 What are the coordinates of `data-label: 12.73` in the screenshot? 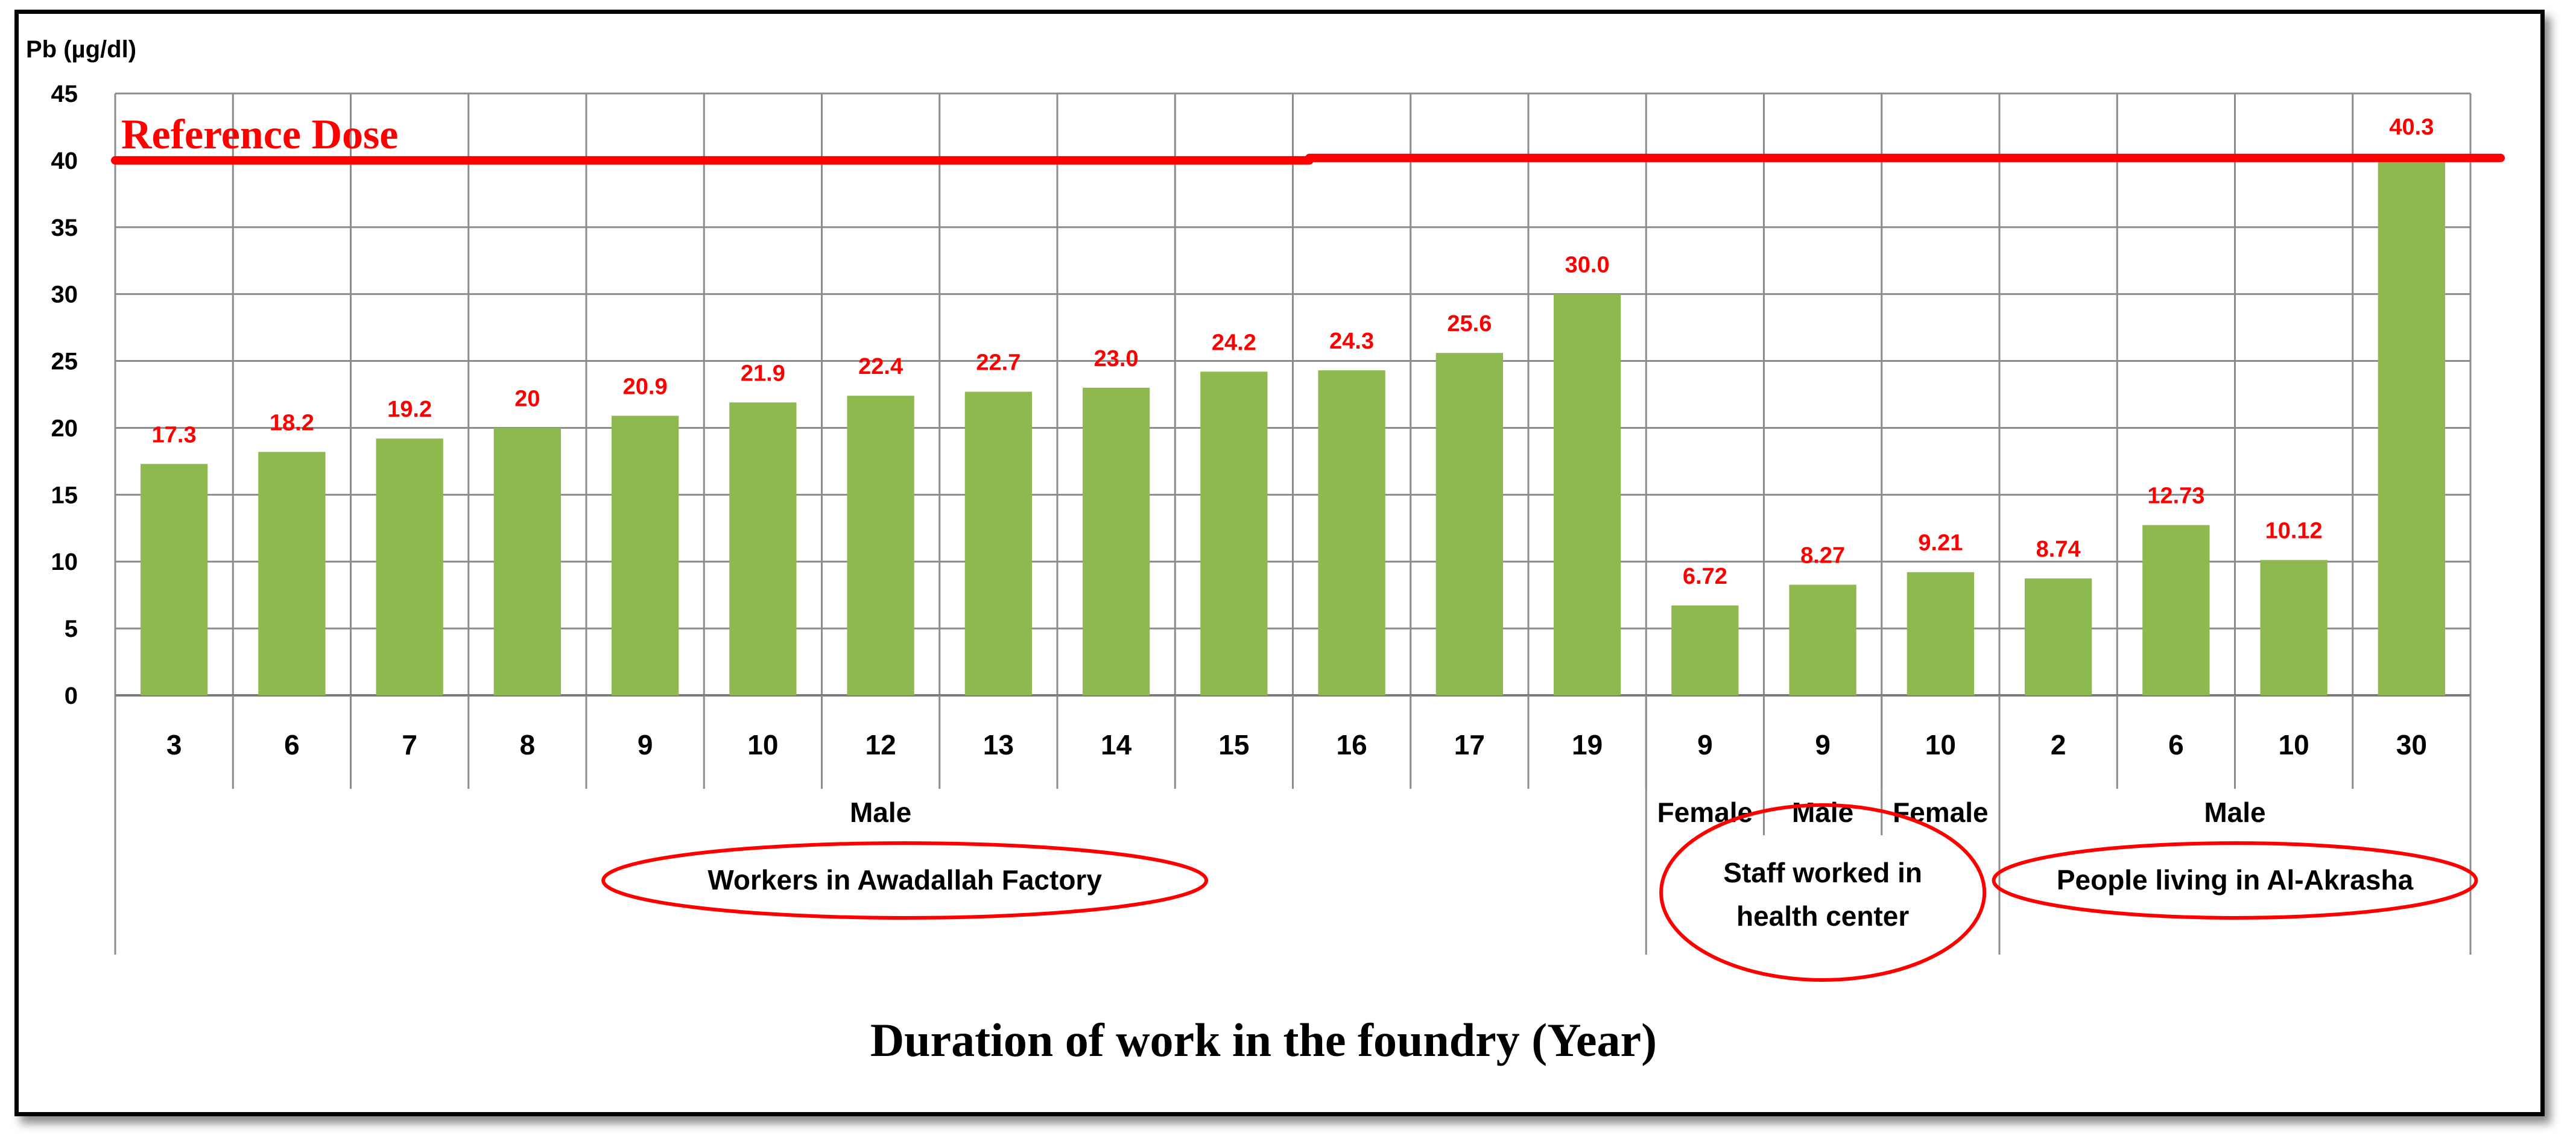 It's located at (2175, 496).